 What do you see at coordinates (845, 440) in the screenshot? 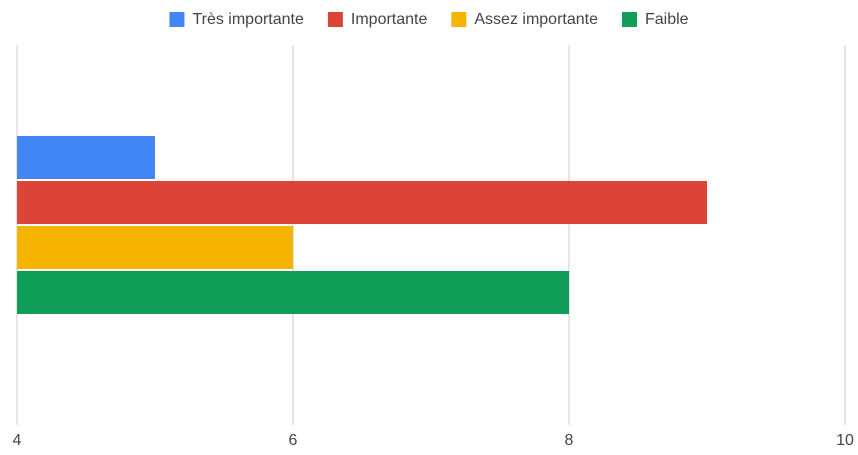
I see `x-tick-label: 10` at bounding box center [845, 440].